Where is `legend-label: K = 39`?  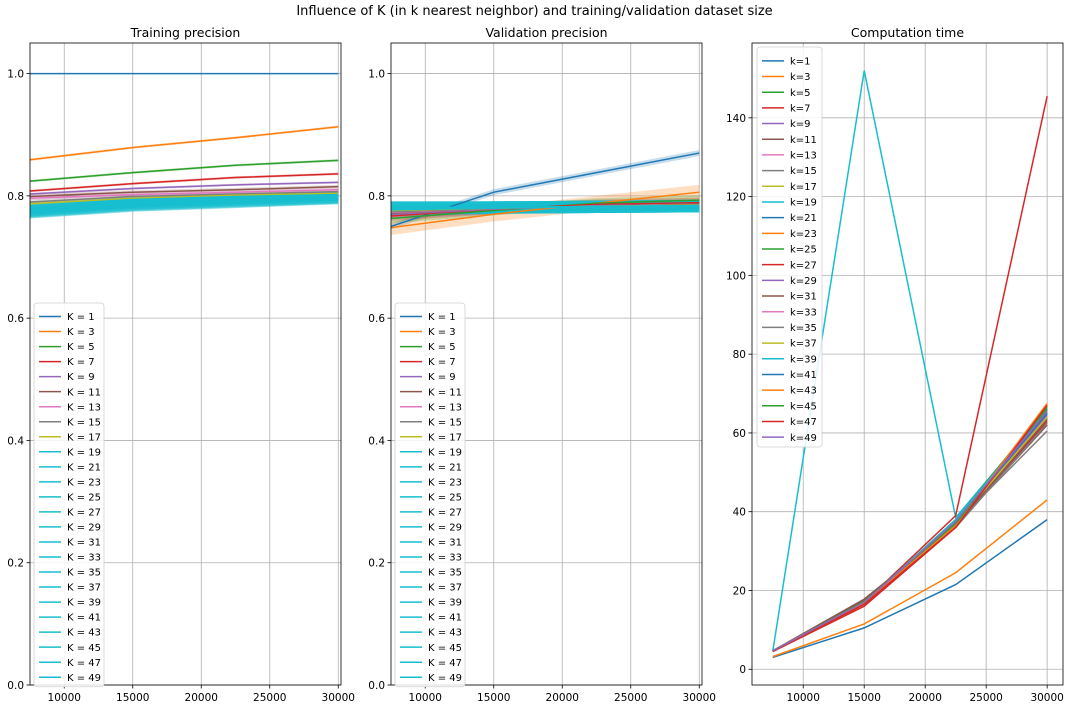 legend-label: K = 39 is located at coordinates (84, 603).